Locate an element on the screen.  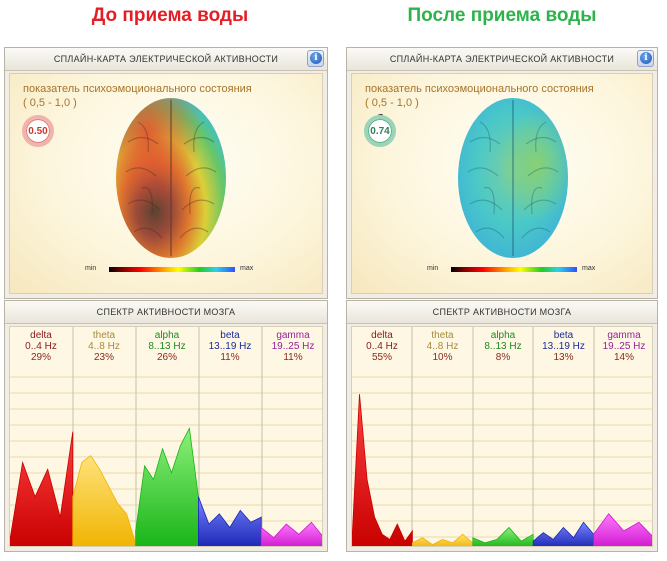
band-theta: theta 4..8 Hz 10% is located at coordinates (442, 346).